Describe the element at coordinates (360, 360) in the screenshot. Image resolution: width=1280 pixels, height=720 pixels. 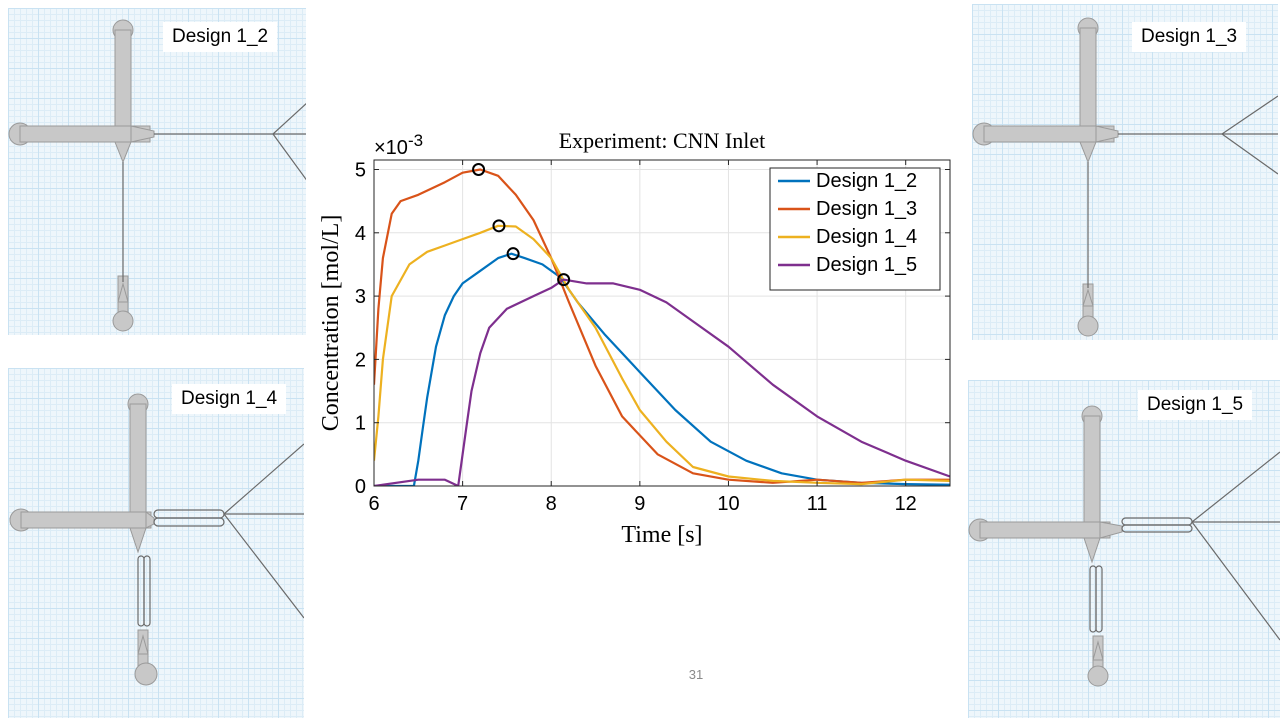
I see `y-tick-label: 2` at that location.